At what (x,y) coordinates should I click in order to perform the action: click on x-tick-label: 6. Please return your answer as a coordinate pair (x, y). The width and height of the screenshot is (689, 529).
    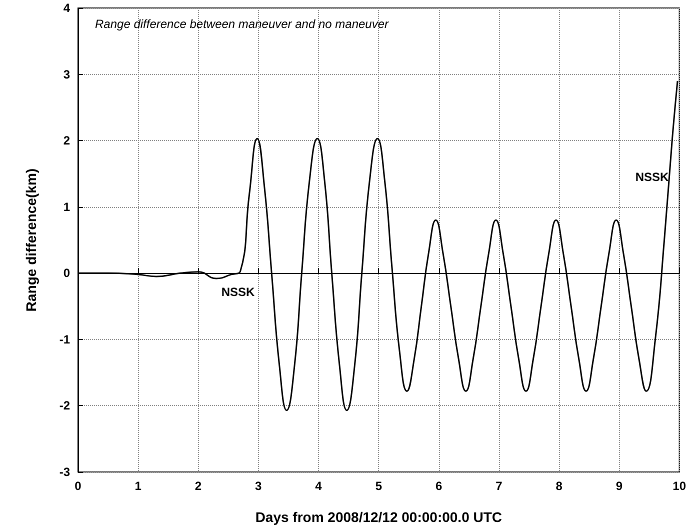
    Looking at the image, I should click on (438, 486).